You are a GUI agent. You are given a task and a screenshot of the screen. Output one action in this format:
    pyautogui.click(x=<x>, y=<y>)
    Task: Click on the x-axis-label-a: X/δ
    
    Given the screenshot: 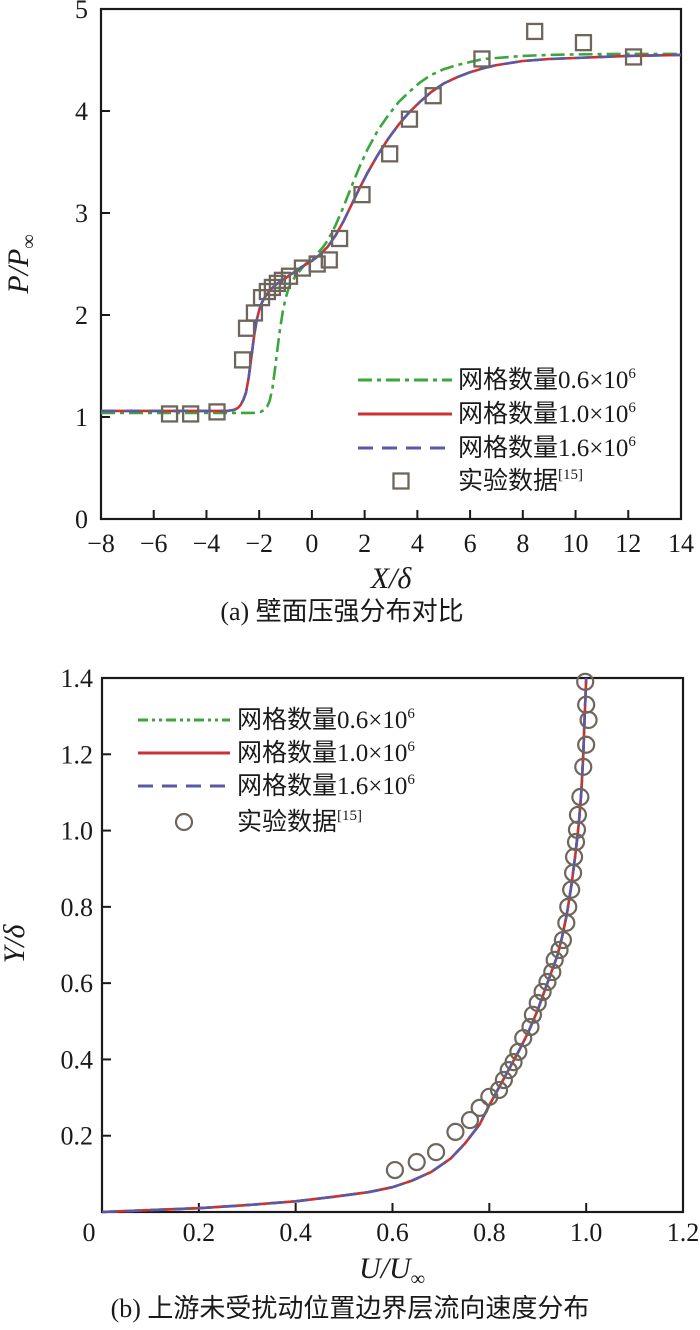 What is the action you would take?
    pyautogui.click(x=391, y=578)
    